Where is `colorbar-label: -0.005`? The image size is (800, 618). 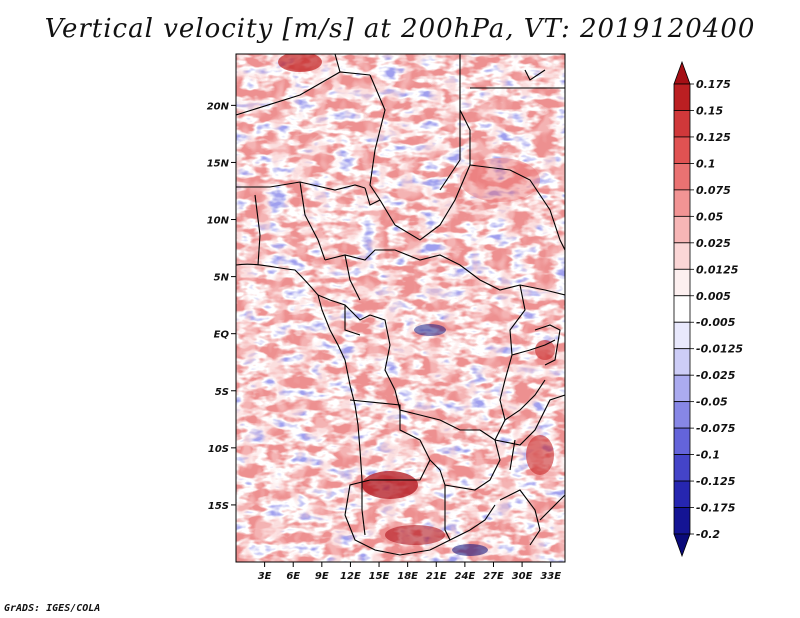 colorbar-label: -0.005 is located at coordinates (716, 322).